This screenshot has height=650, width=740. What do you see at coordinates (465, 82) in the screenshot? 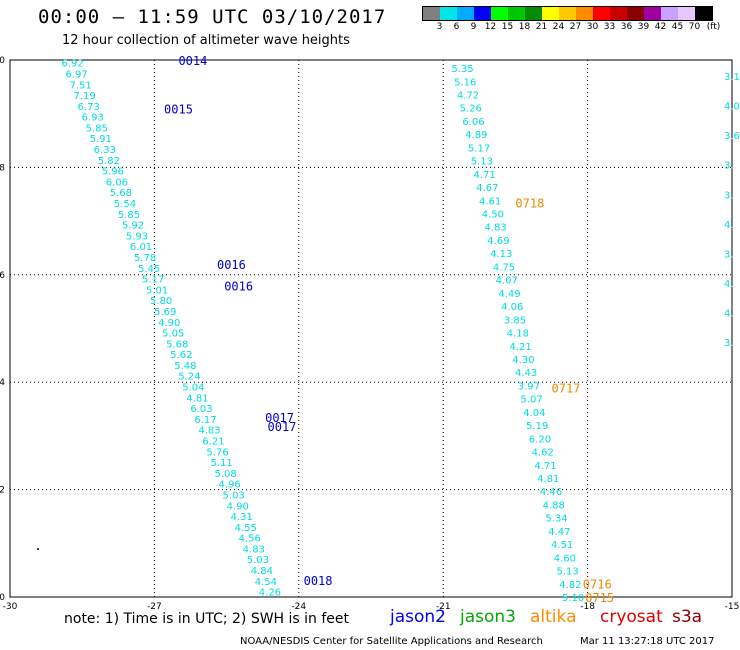
I see `swh-value: 5.16` at bounding box center [465, 82].